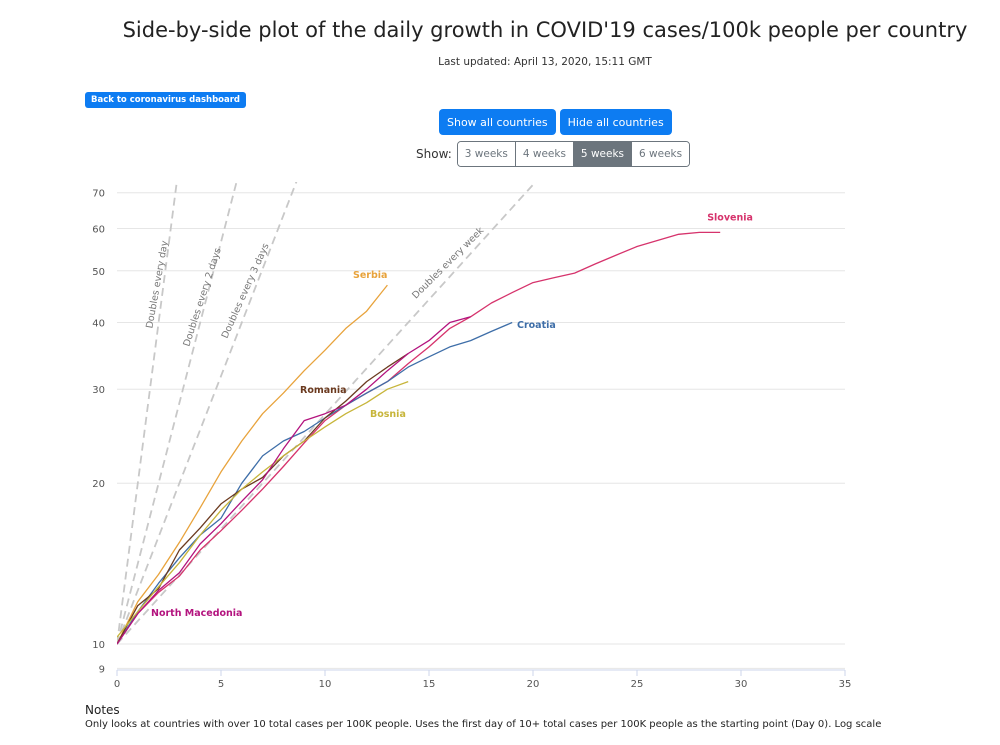  I want to click on y-tick-label: 40, so click(98, 323).